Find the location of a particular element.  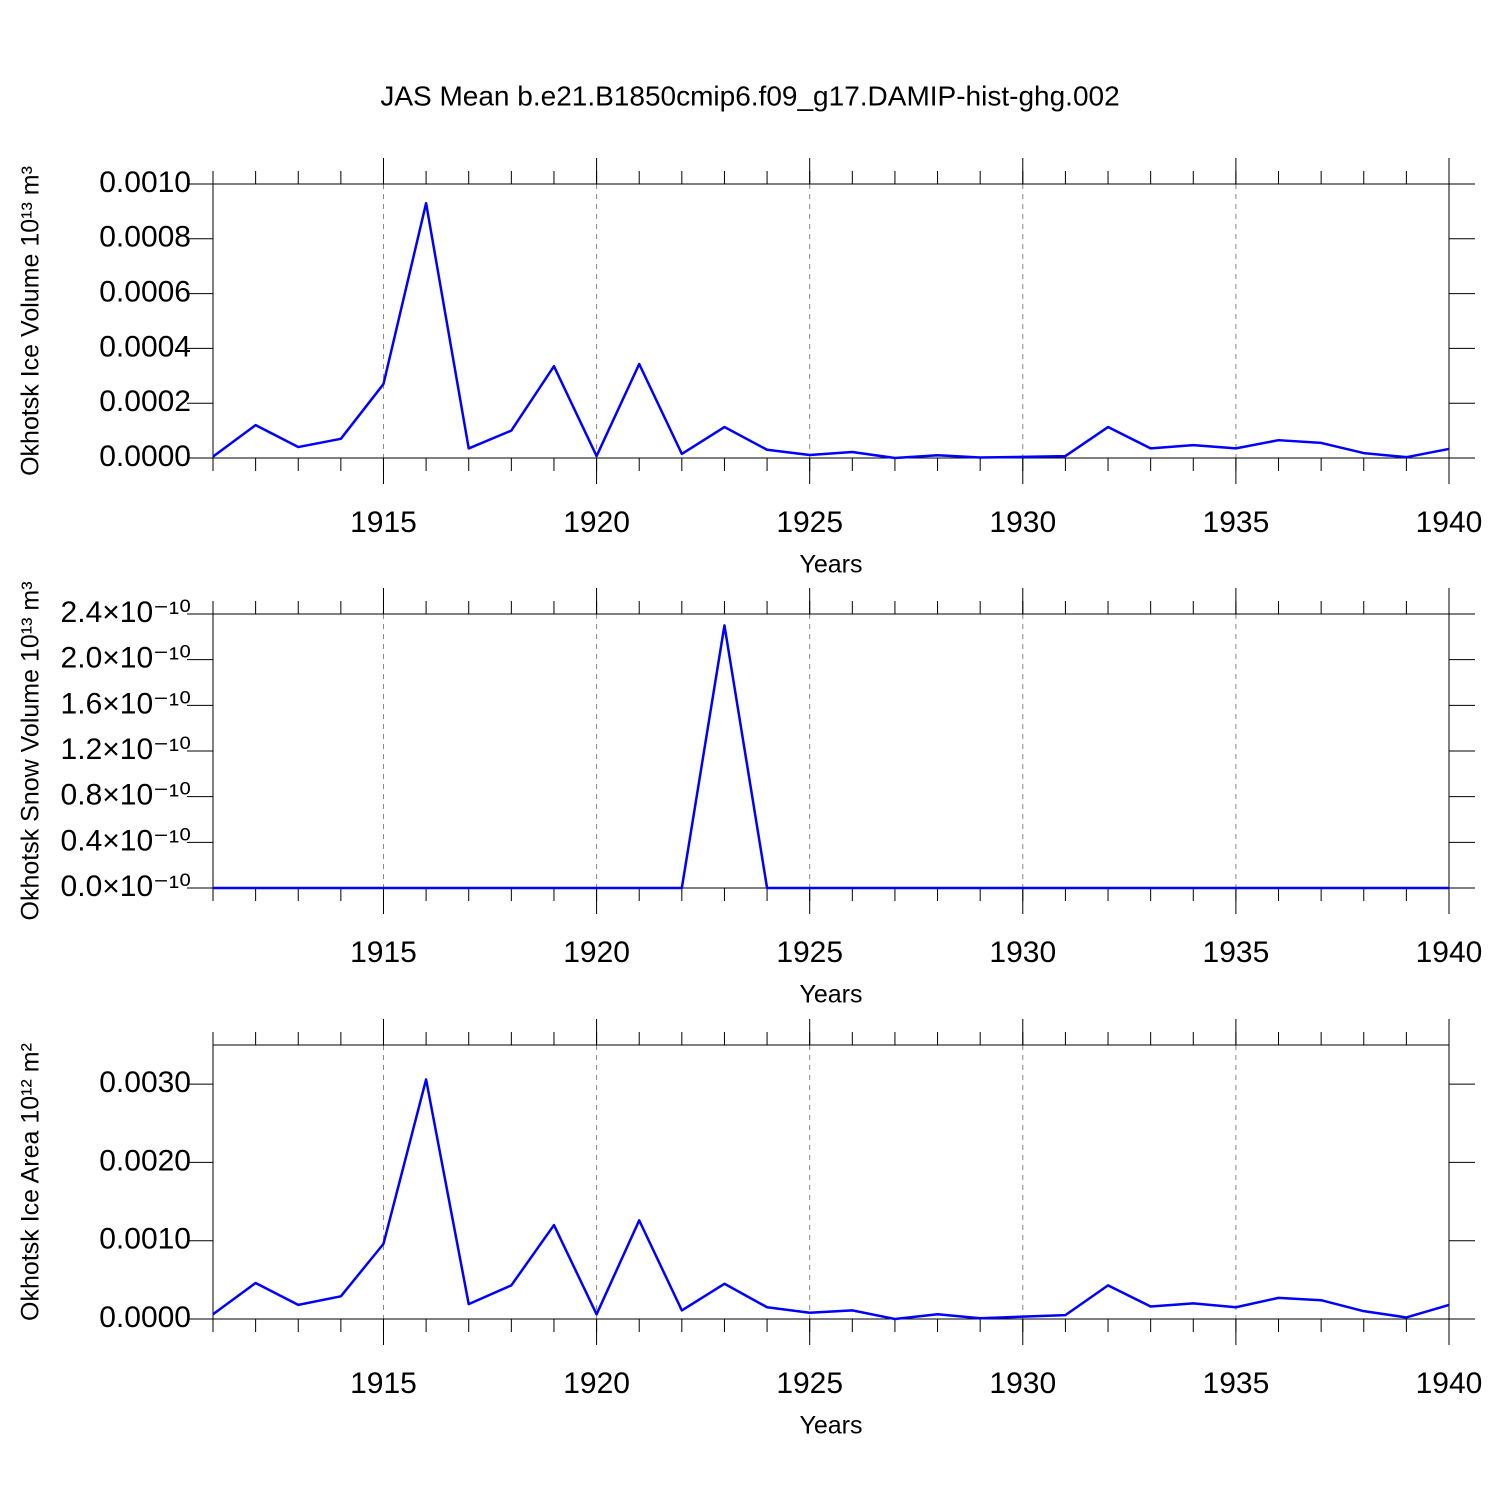

y-tick-label: 0.0030 is located at coordinates (145, 1082).